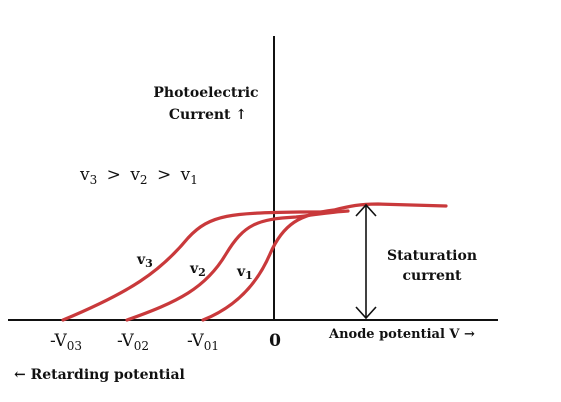 The width and height of the screenshot is (561, 402). What do you see at coordinates (66, 342) in the screenshot?
I see `stopping-potential-v03: -V03` at bounding box center [66, 342].